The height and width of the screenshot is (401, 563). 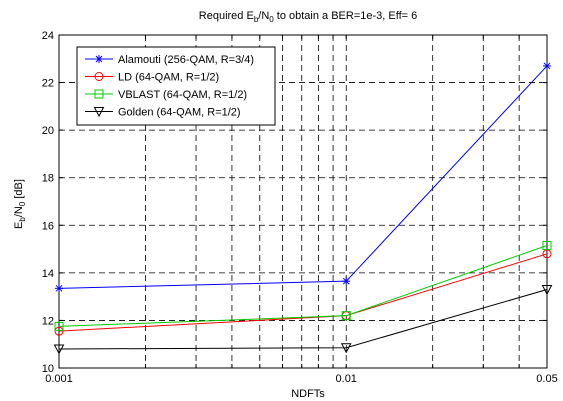 I want to click on x-axis-label: NDFTs, so click(x=308, y=394).